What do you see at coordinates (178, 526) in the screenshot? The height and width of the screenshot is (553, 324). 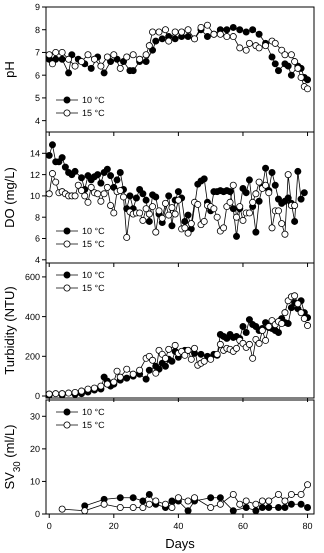 I see `x-tick-label: 40` at bounding box center [178, 526].